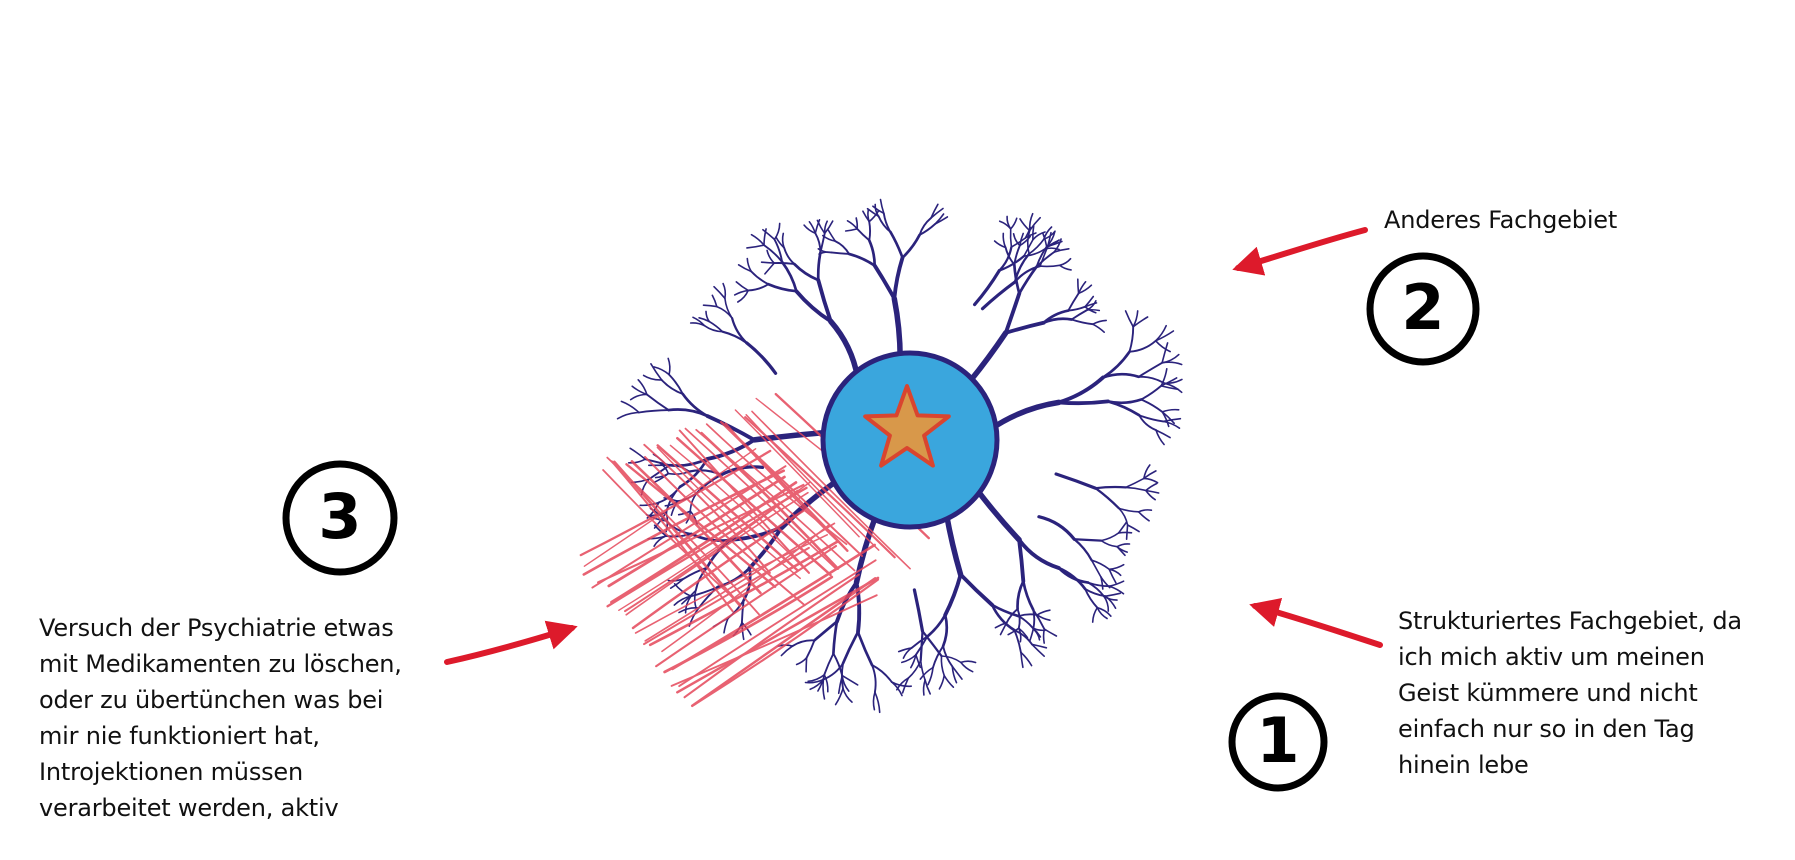 The height and width of the screenshot is (860, 1795). What do you see at coordinates (1501, 220) in the screenshot?
I see `annotation-text-2: Anderes Fachgebiet` at bounding box center [1501, 220].